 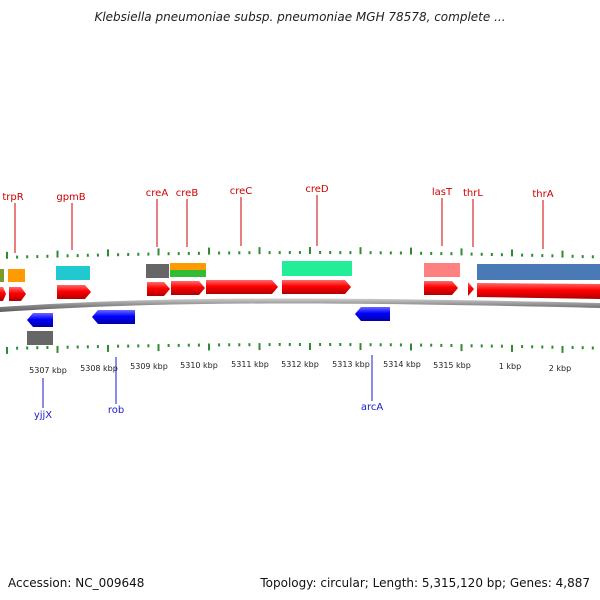 I want to click on scale-label: 5312 kbp, so click(x=300, y=364).